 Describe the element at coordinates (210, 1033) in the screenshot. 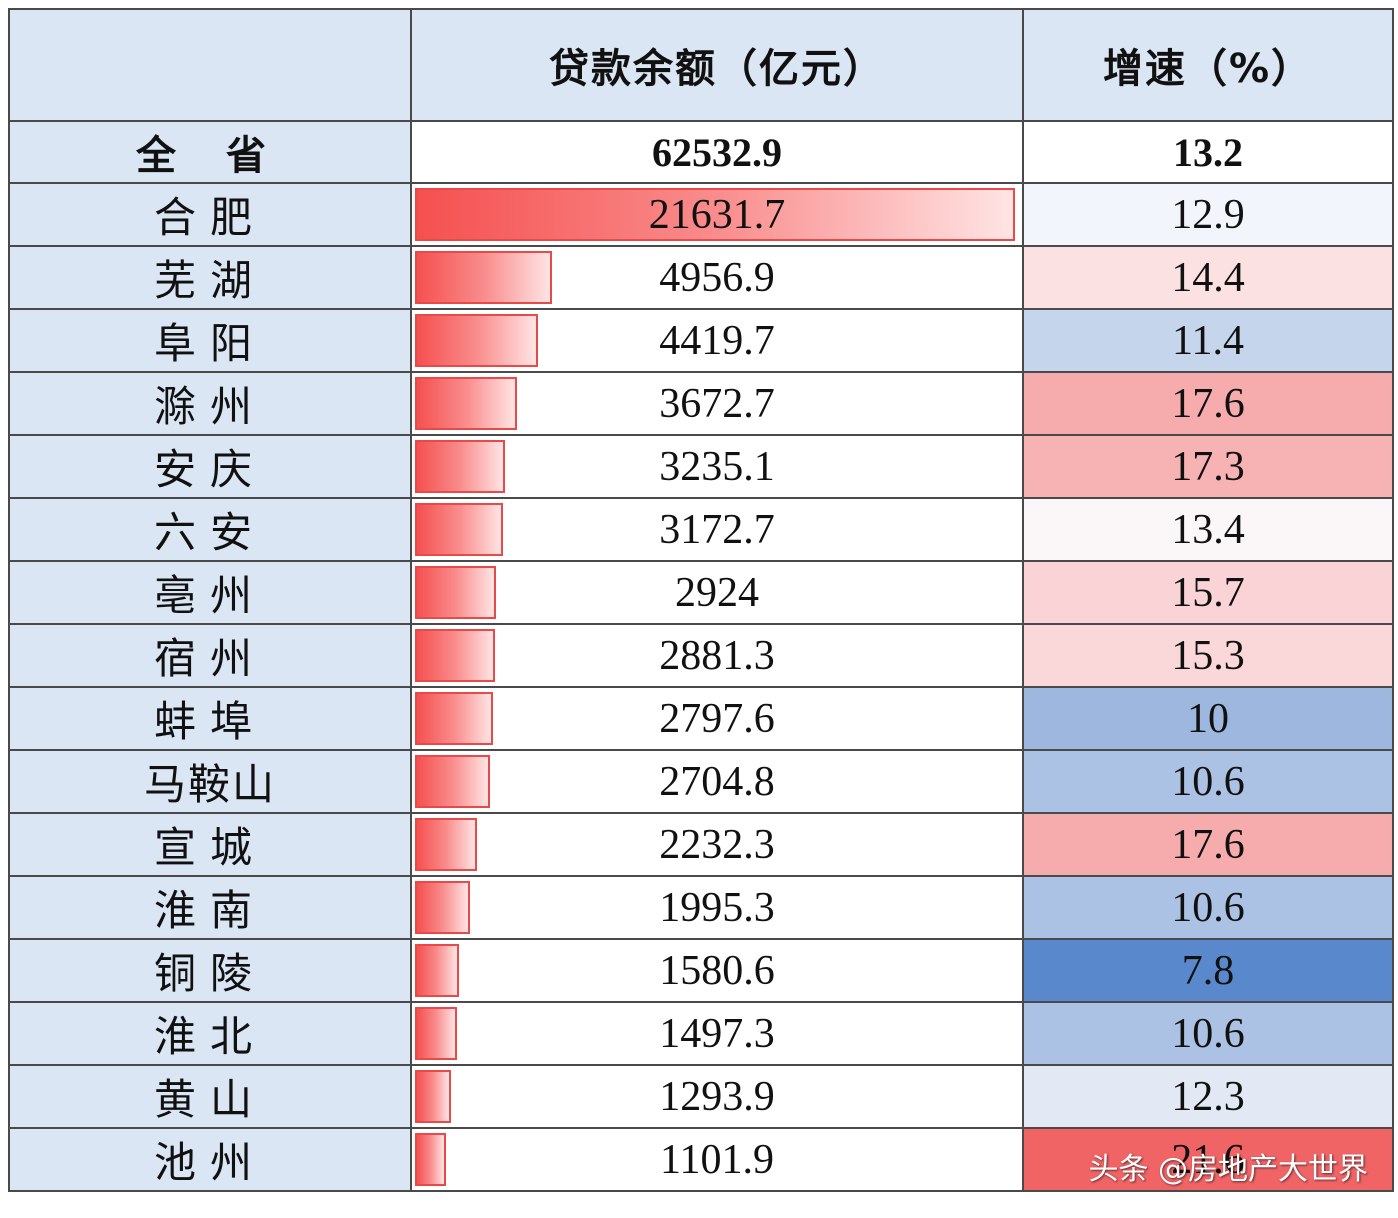

I see `city-name: 淮北` at that location.